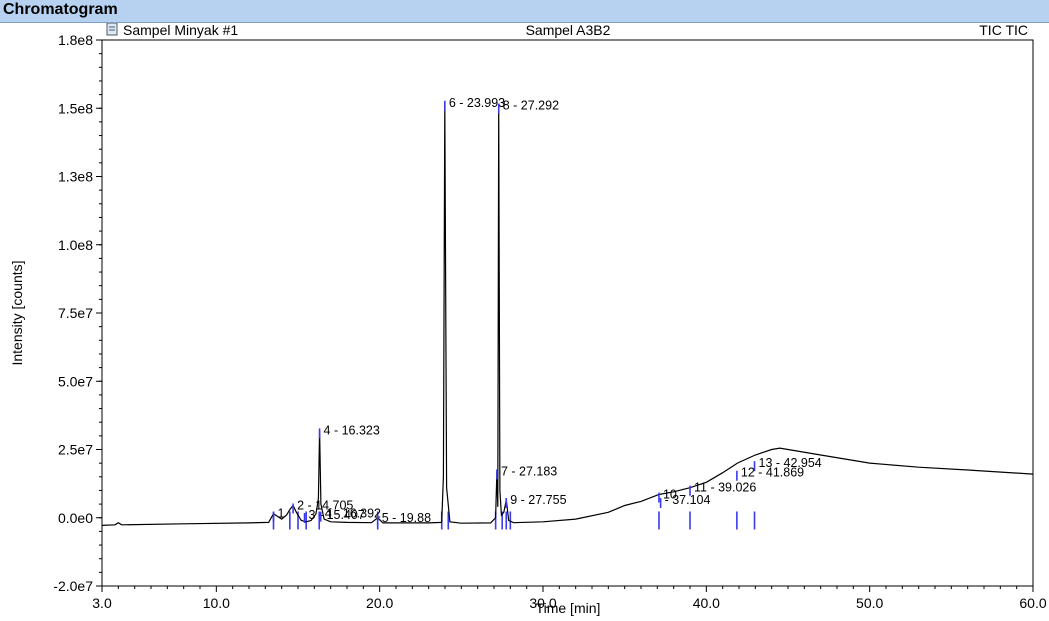  Describe the element at coordinates (75, 40) in the screenshot. I see `y-tick-label: 1.8e8` at that location.